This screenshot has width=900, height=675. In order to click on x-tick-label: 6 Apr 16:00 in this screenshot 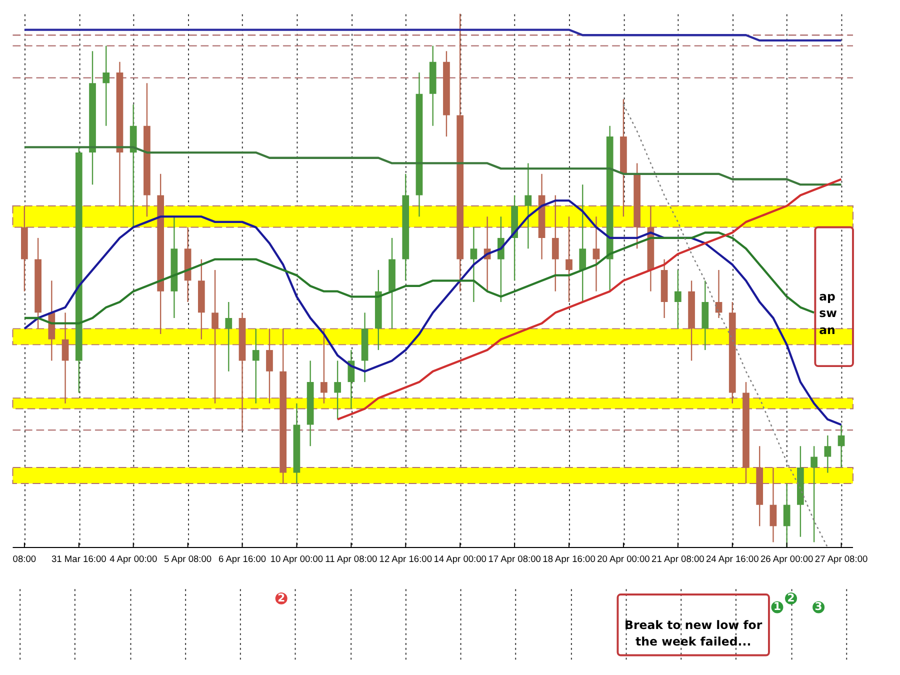, I will do `click(242, 559)`.